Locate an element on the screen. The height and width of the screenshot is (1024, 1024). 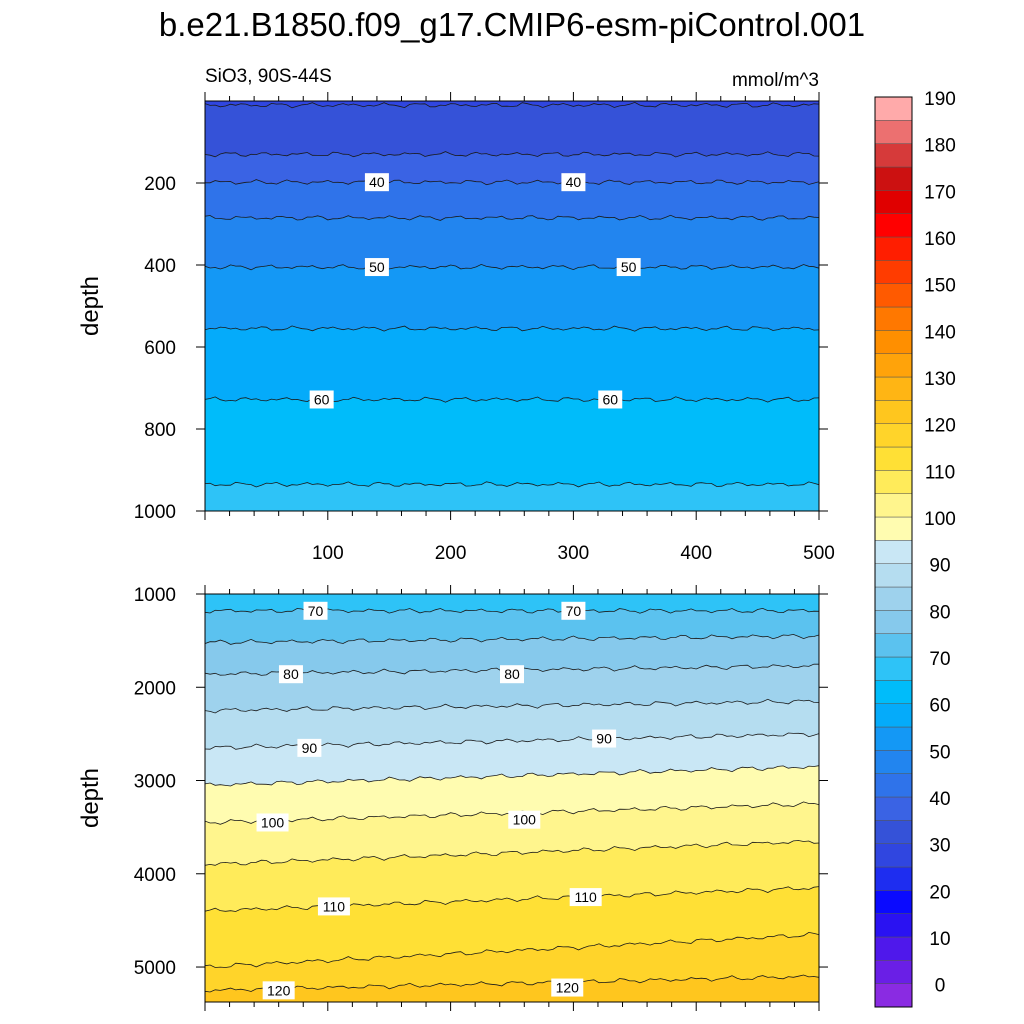
contour-label: 70 is located at coordinates (573, 610).